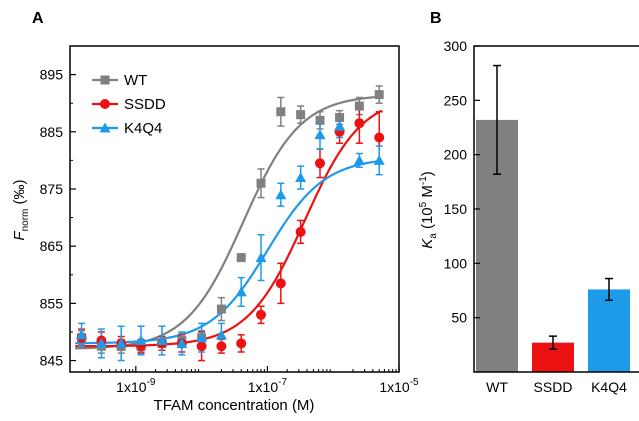  Describe the element at coordinates (234, 405) in the screenshot. I see `x-axis-title: TFAM concentration (M)` at that location.